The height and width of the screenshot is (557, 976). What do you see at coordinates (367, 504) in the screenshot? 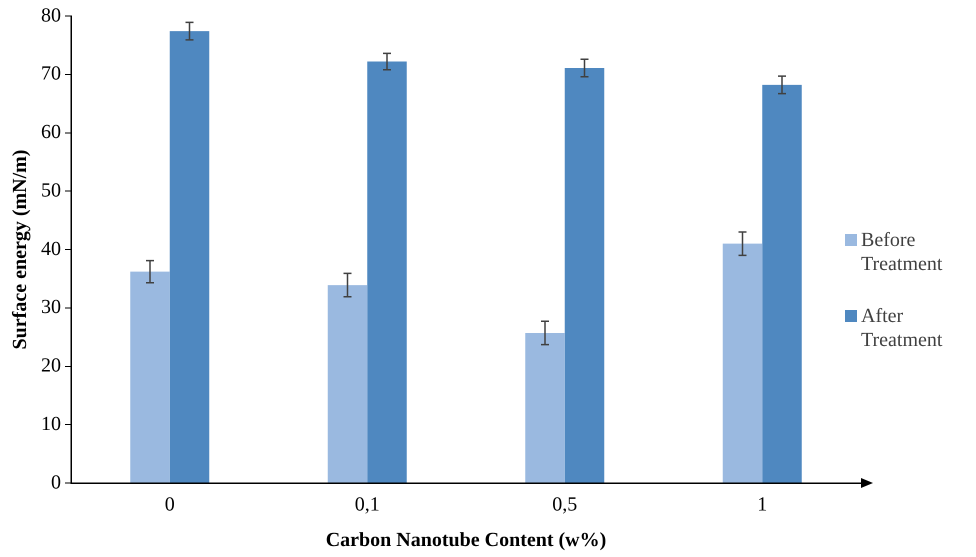
I see `x-tick-label: 0,1` at bounding box center [367, 504].